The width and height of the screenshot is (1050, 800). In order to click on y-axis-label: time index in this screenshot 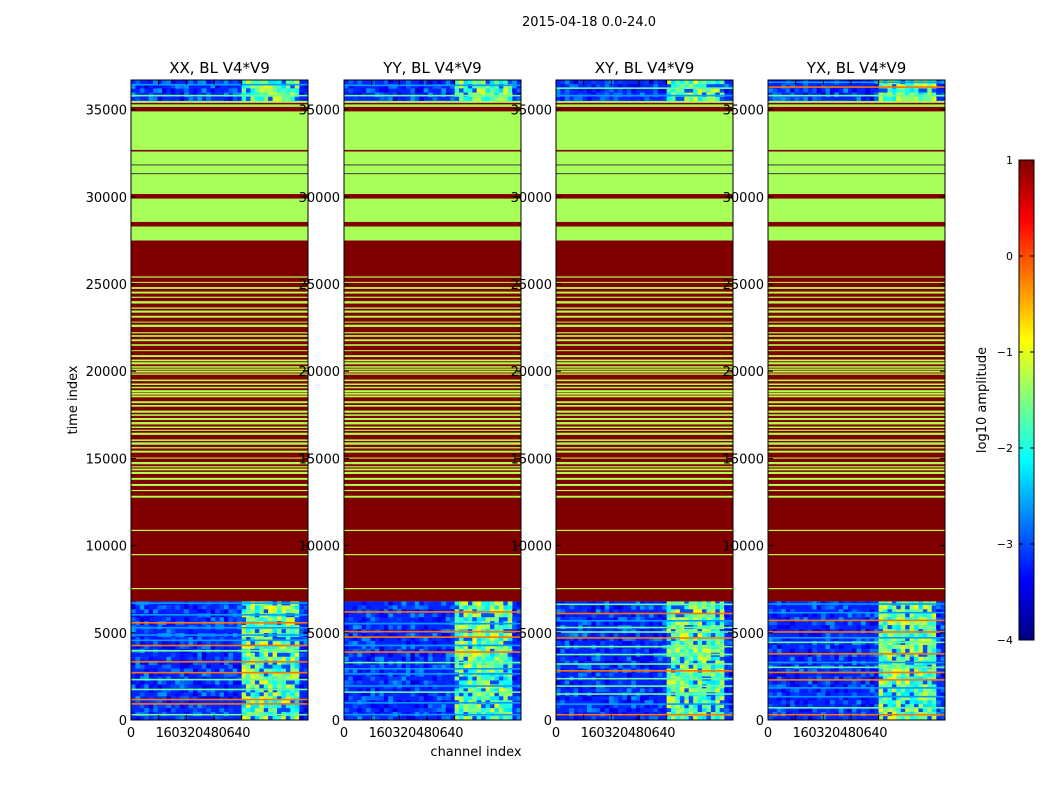, I will do `click(73, 399)`.